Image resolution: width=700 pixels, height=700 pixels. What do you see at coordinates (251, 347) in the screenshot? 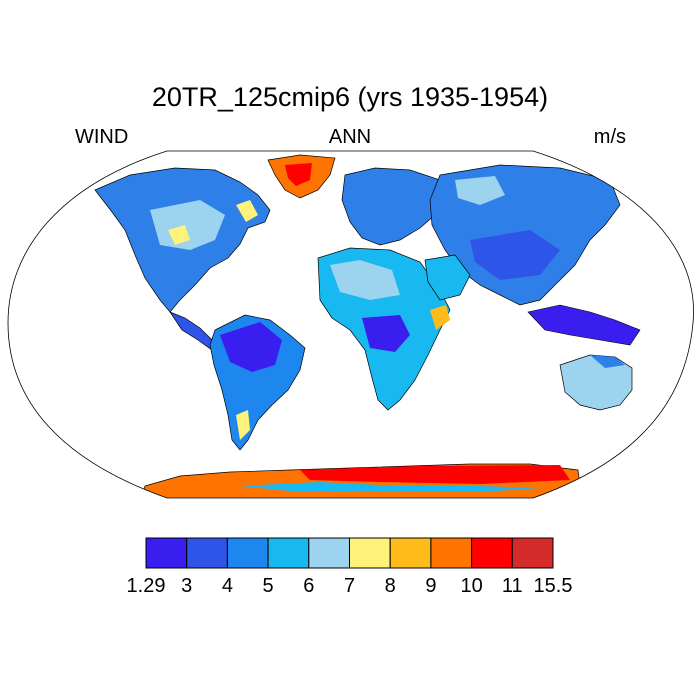
I see `amazon` at bounding box center [251, 347].